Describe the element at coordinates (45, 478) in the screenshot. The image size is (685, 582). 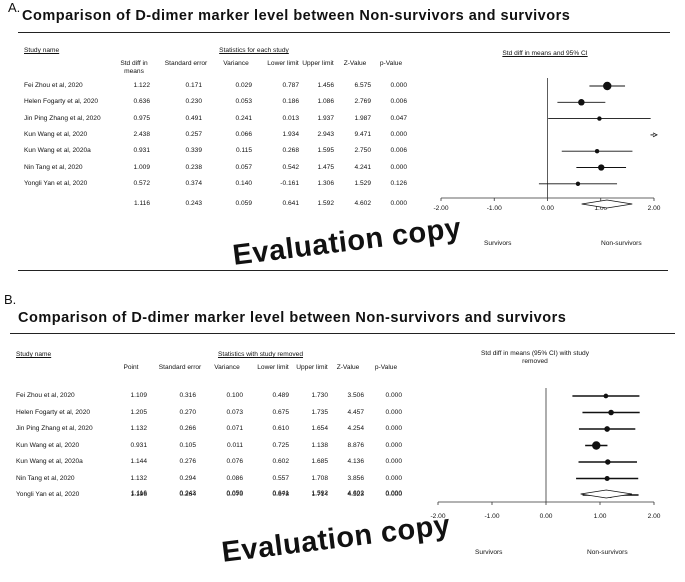
I see `panel-b-study-name: Nin Tang et al, 2020` at that location.